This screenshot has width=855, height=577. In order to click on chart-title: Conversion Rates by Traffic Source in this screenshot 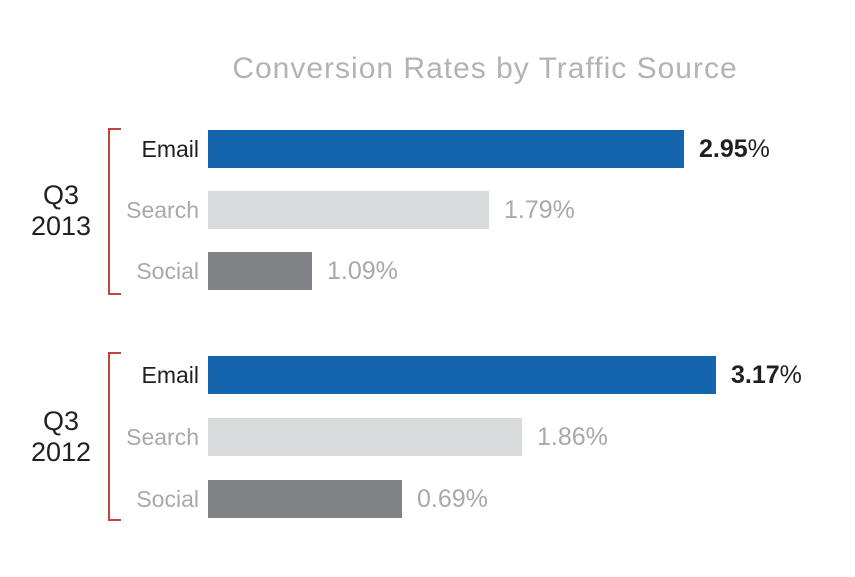, I will do `click(485, 68)`.